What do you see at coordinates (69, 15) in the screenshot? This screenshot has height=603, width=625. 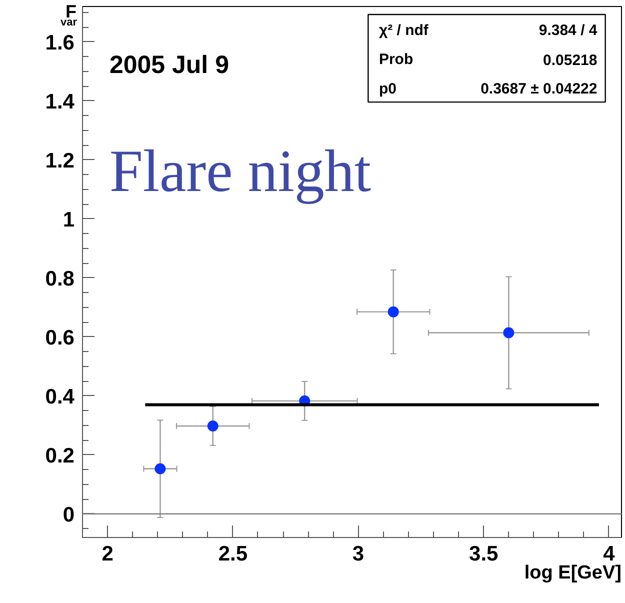 I see `y-axis-title: Fvar` at bounding box center [69, 15].